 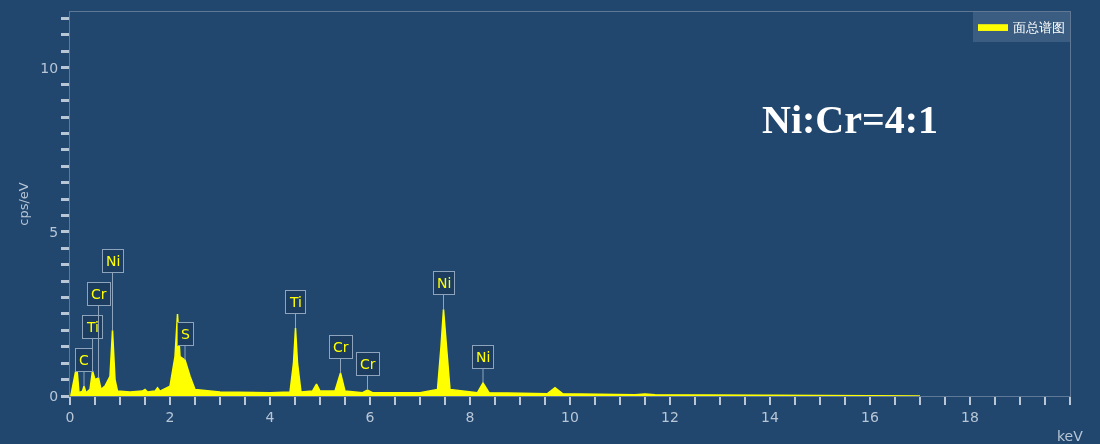 What do you see at coordinates (470, 416) in the screenshot?
I see `x-tick-label: 8` at bounding box center [470, 416].